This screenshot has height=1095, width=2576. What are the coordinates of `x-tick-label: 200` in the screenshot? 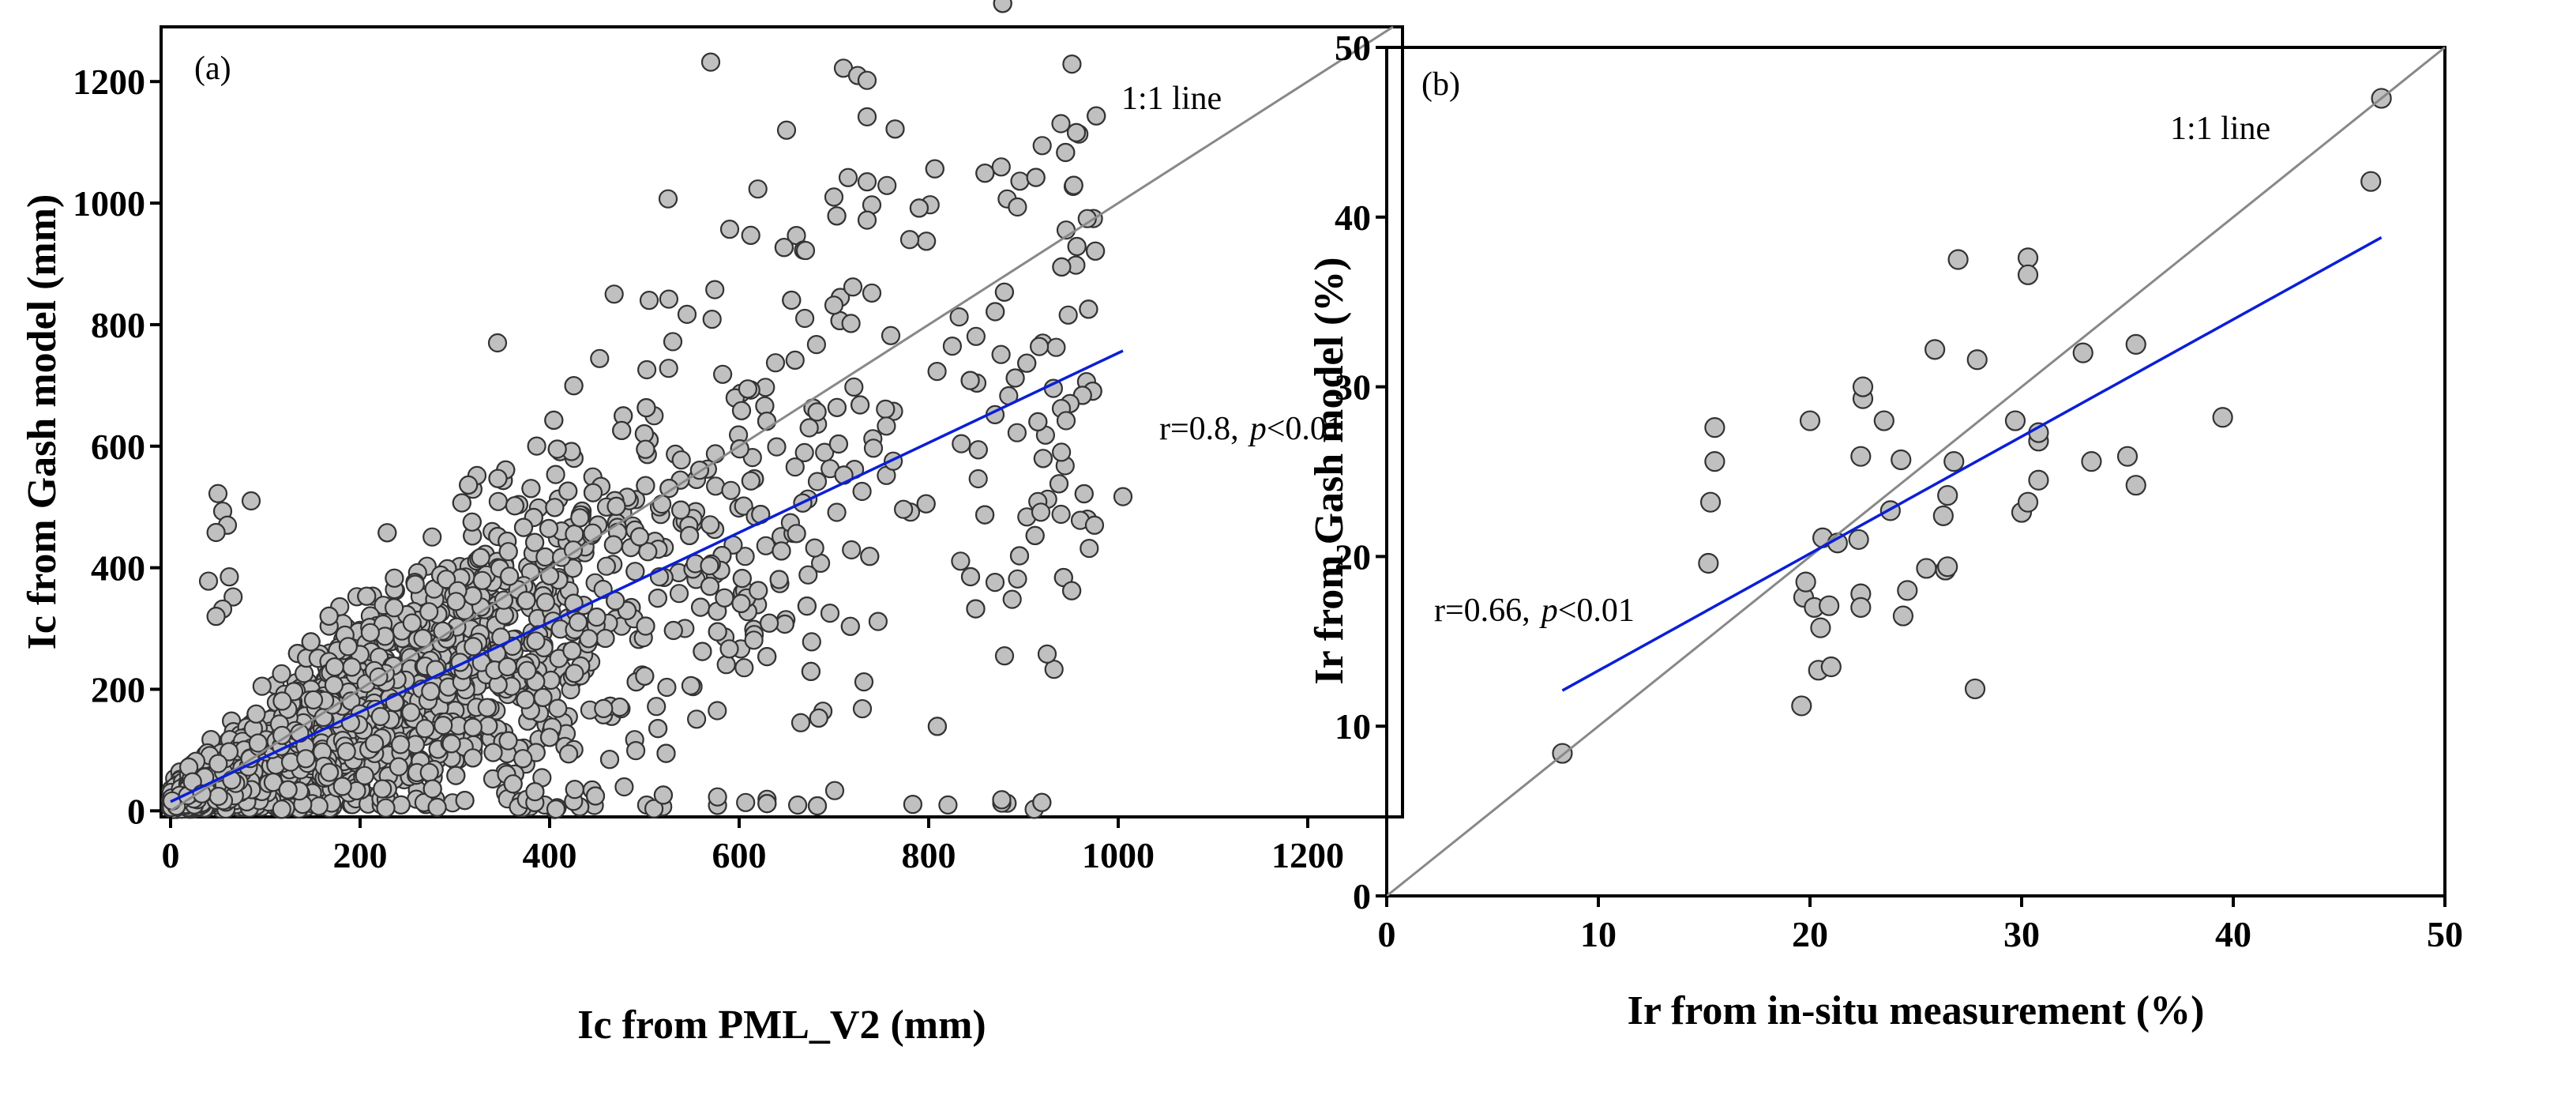 It's located at (360, 855).